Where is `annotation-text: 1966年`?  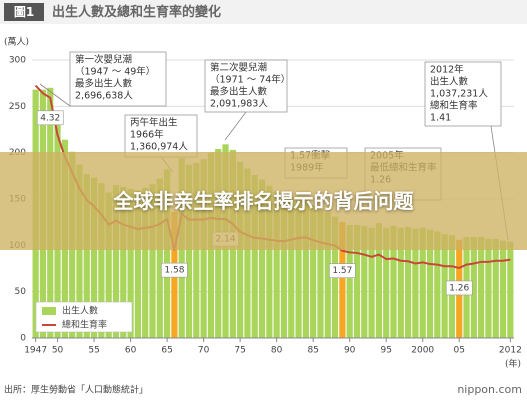 annotation-text: 1966年 is located at coordinates (147, 135).